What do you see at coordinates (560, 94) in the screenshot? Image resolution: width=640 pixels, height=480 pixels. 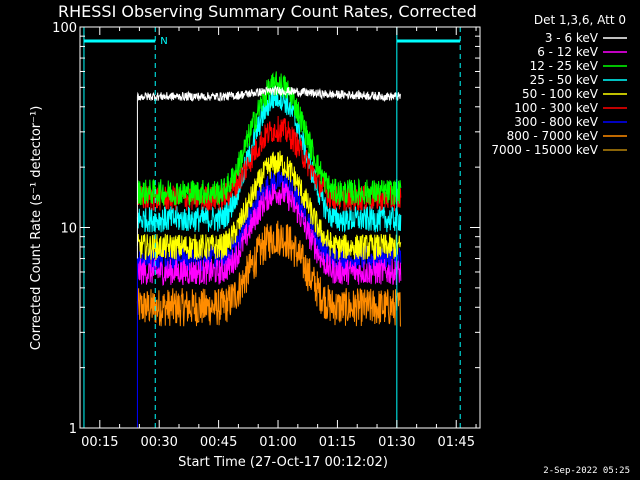 I see `legend-label: 50 - 100 keV` at bounding box center [560, 94].